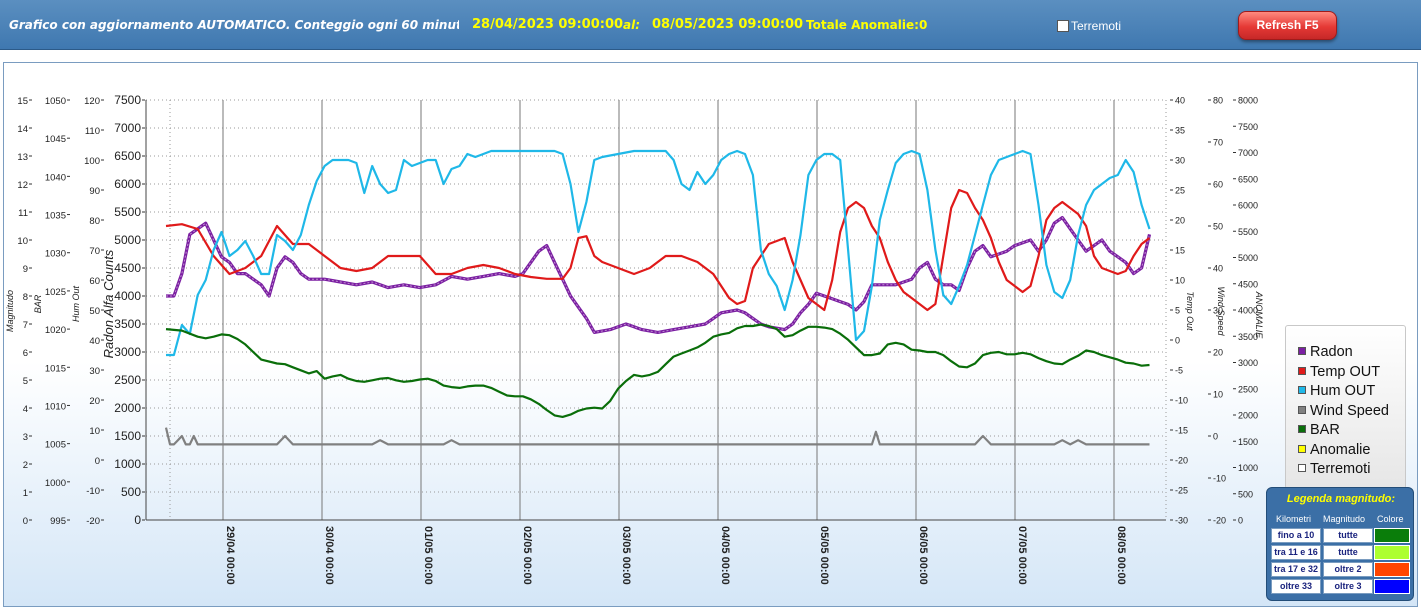 This screenshot has width=1421, height=609. I want to click on hum-tick: 100, so click(92, 161).